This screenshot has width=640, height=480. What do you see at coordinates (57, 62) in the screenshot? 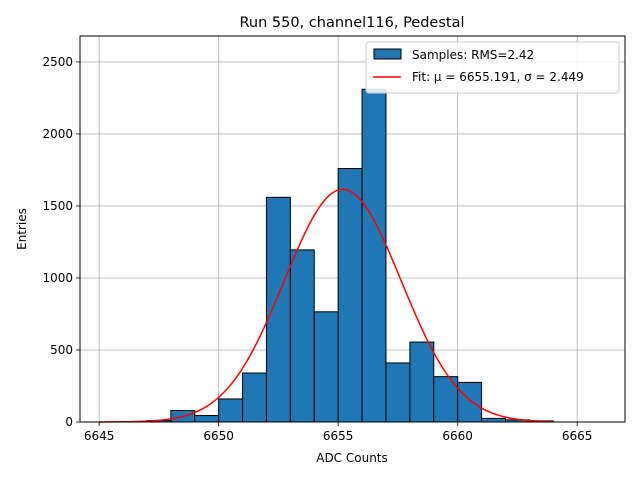
I see `y-tick-label: 2500` at bounding box center [57, 62].